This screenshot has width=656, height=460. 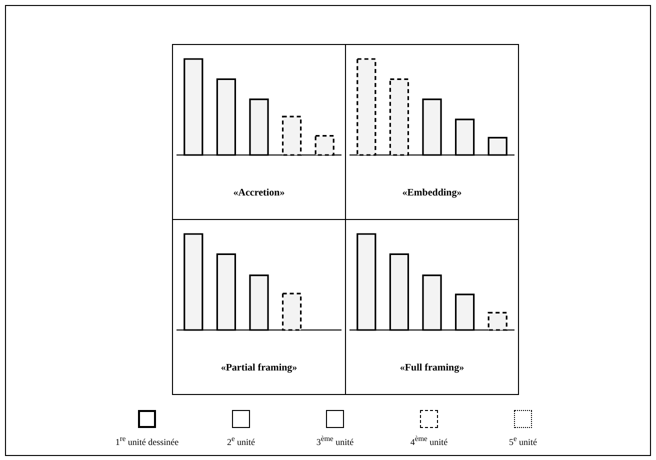 What do you see at coordinates (429, 440) in the screenshot?
I see `text: 4$^{ème}$ unité` at bounding box center [429, 440].